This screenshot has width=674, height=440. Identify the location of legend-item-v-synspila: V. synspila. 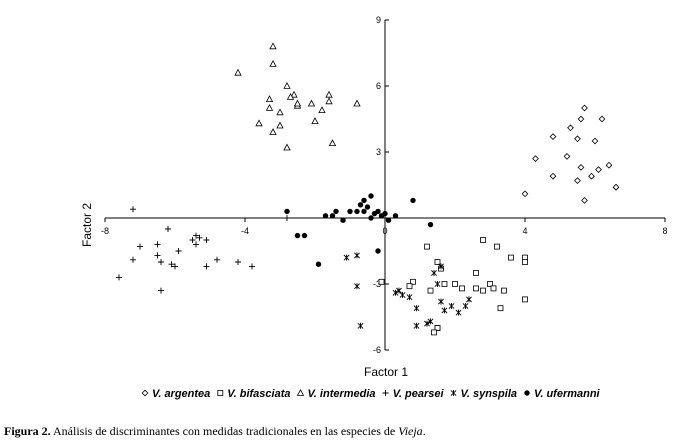
(483, 394).